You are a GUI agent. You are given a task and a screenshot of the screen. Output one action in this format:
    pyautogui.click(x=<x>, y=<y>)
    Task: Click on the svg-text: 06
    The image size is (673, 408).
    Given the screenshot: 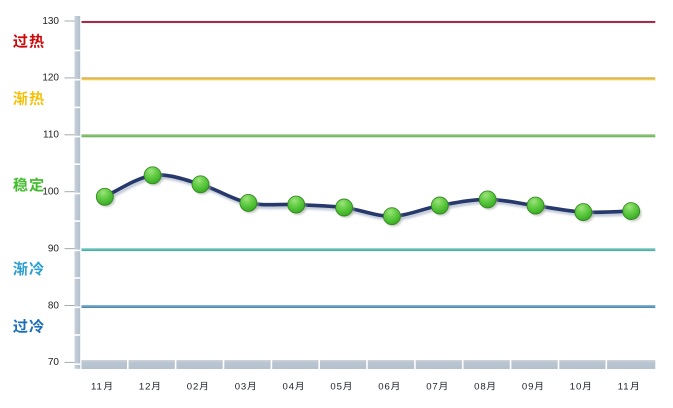 What is the action you would take?
    pyautogui.click(x=384, y=386)
    